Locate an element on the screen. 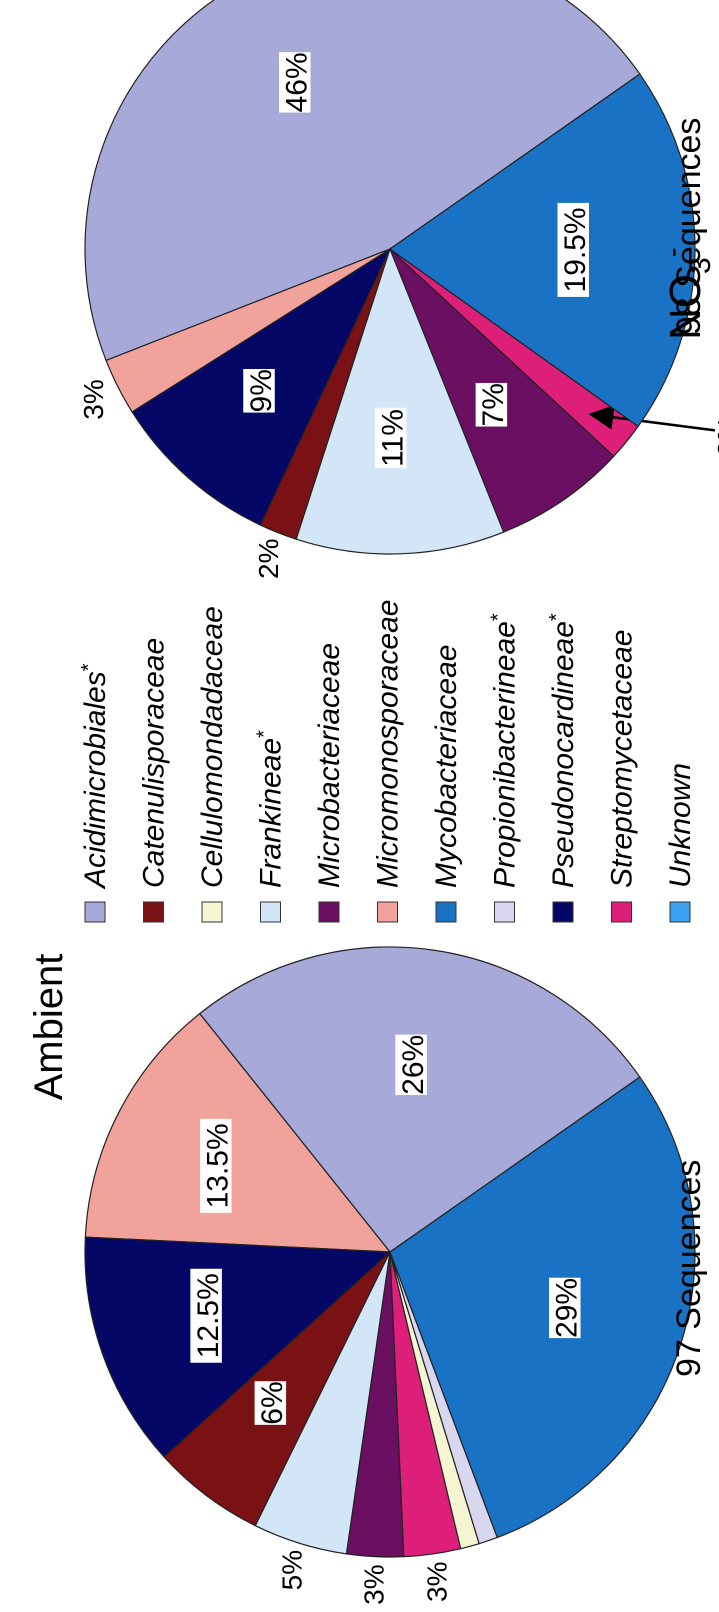 Image resolution: width=719 pixels, height=1612 pixels. pie-slice-ambient-micromonosporaceae is located at coordinates (238, 1132).